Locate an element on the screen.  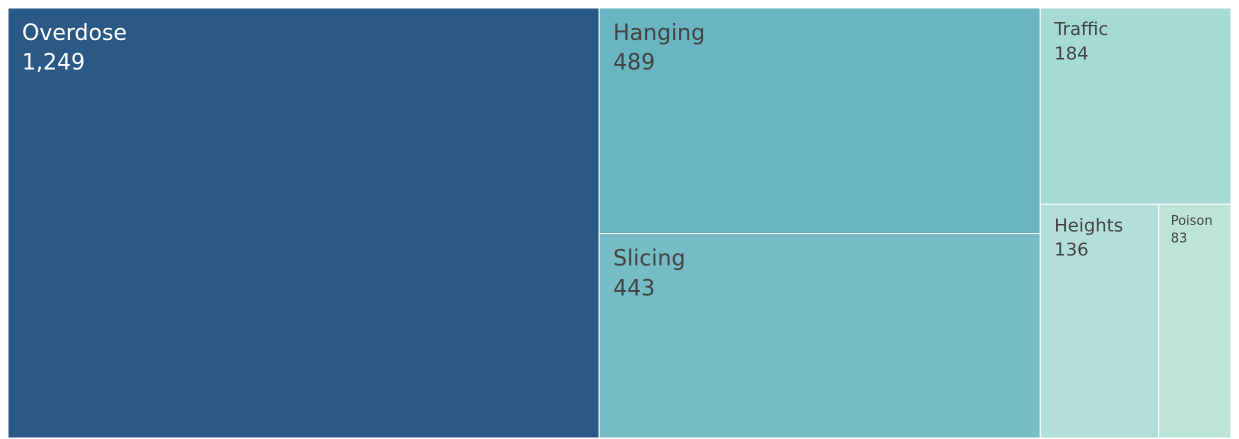
tile-value: 1,249 is located at coordinates (53, 63).